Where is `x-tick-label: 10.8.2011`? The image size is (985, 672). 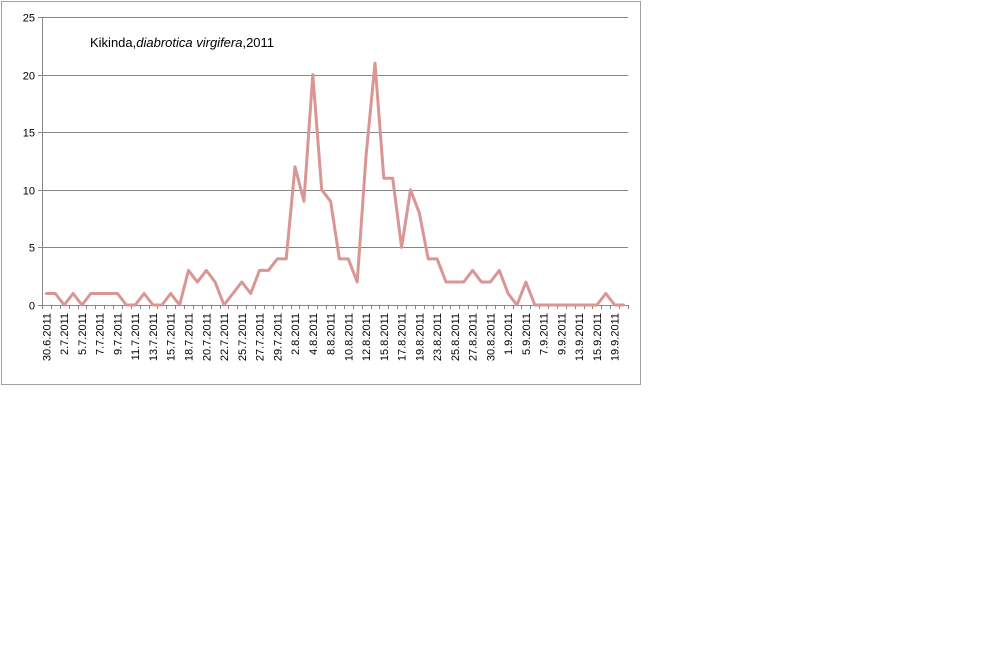
x-tick-label: 10.8.2011 is located at coordinates (349, 337).